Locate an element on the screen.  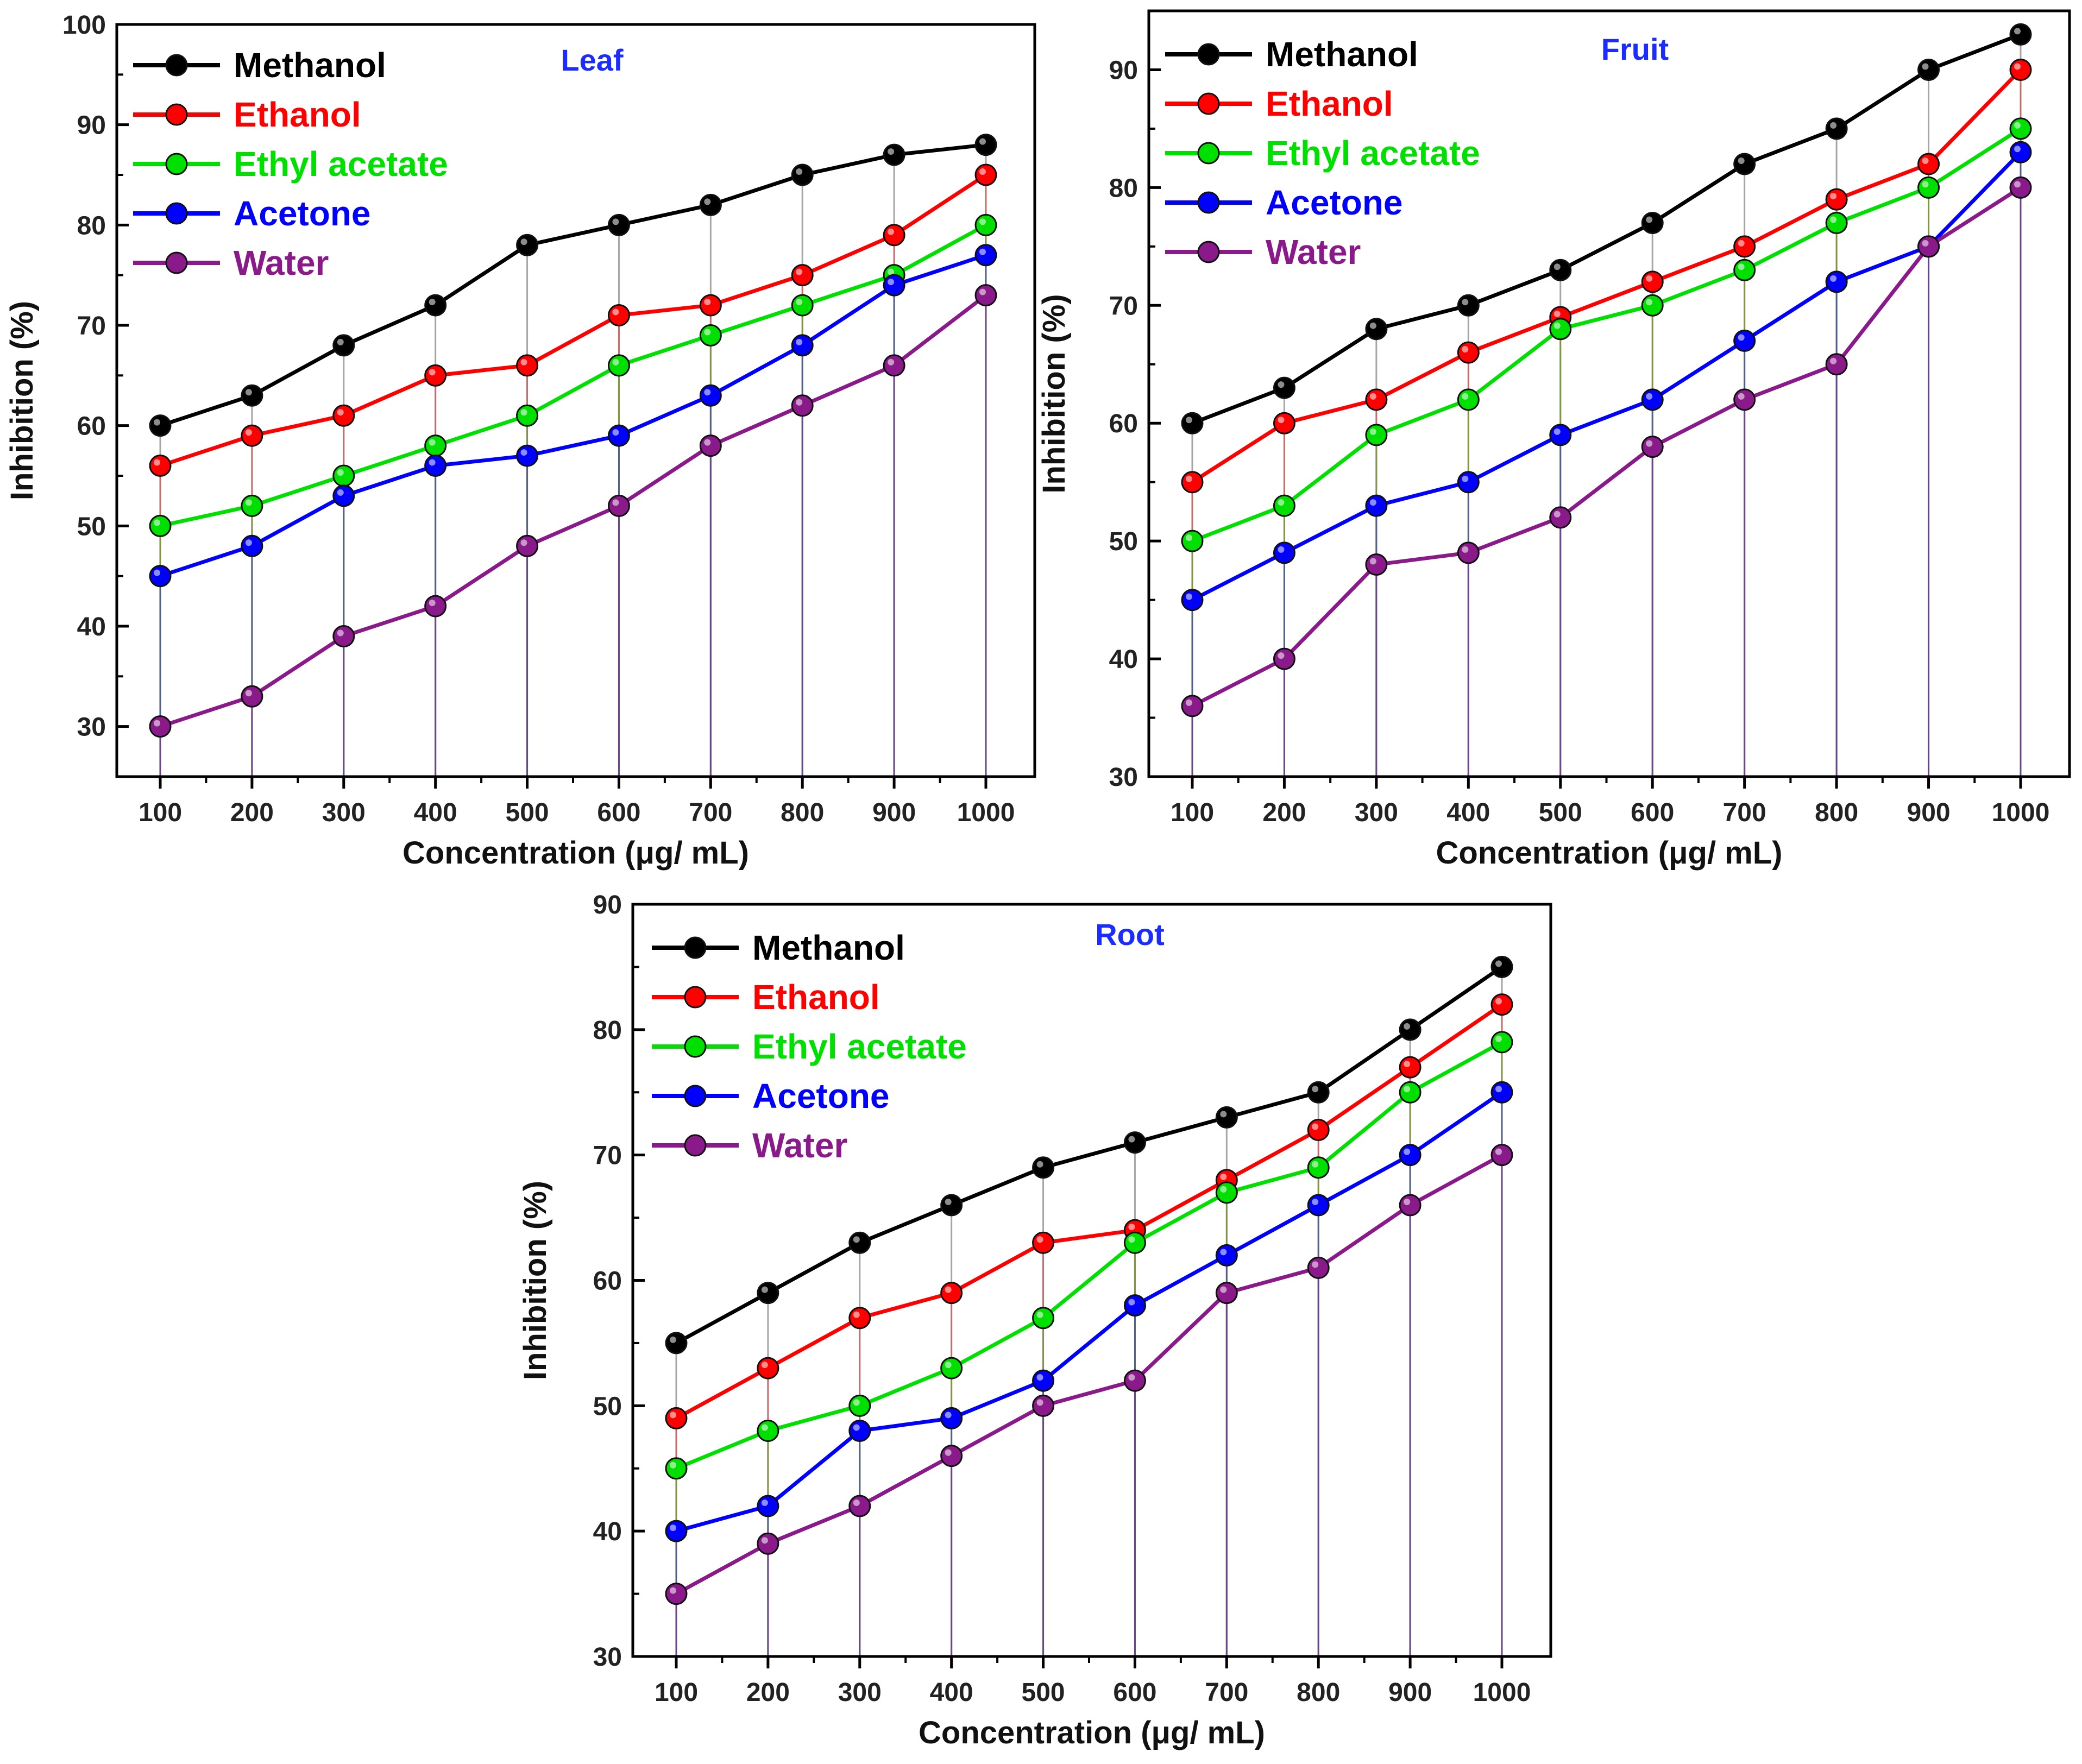
y-tick-label: 30 is located at coordinates (607, 1657).